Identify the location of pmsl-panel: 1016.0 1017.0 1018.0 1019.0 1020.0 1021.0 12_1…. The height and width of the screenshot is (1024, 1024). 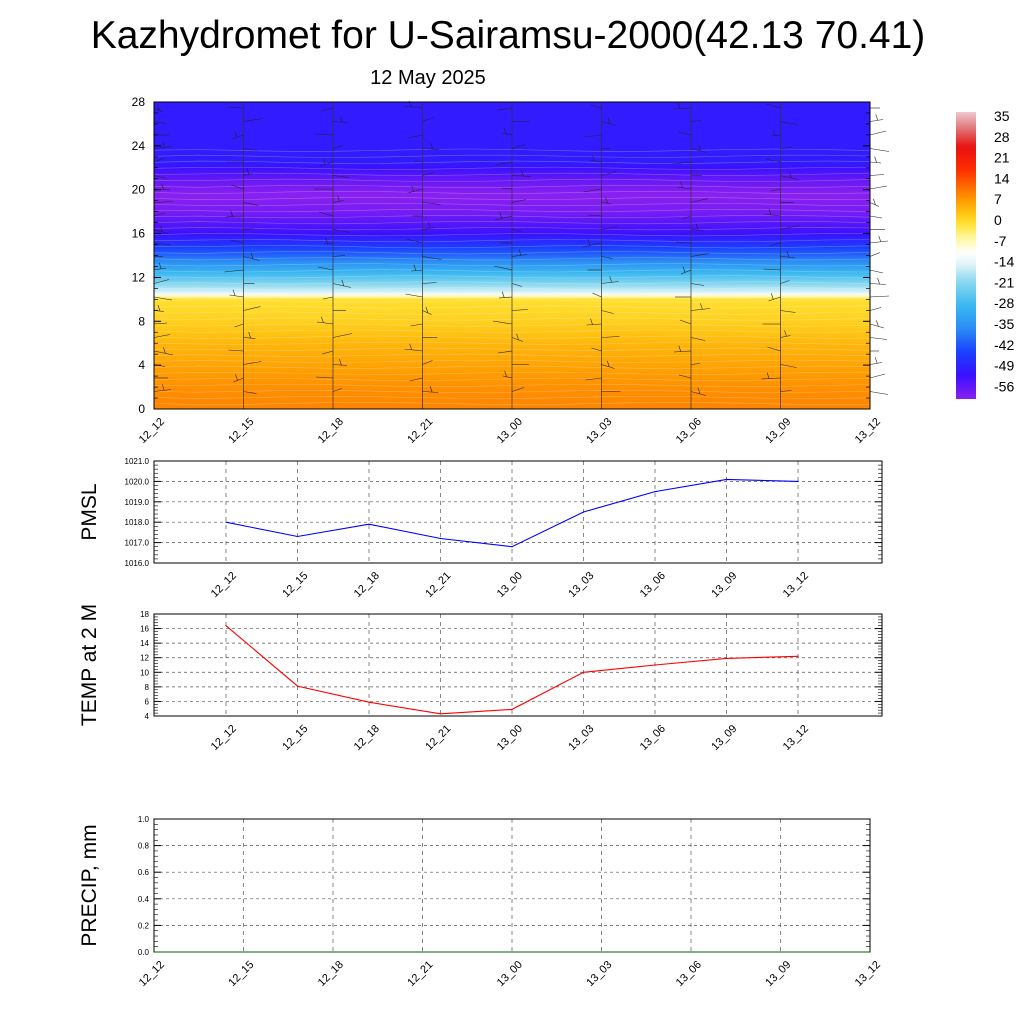
(480, 528).